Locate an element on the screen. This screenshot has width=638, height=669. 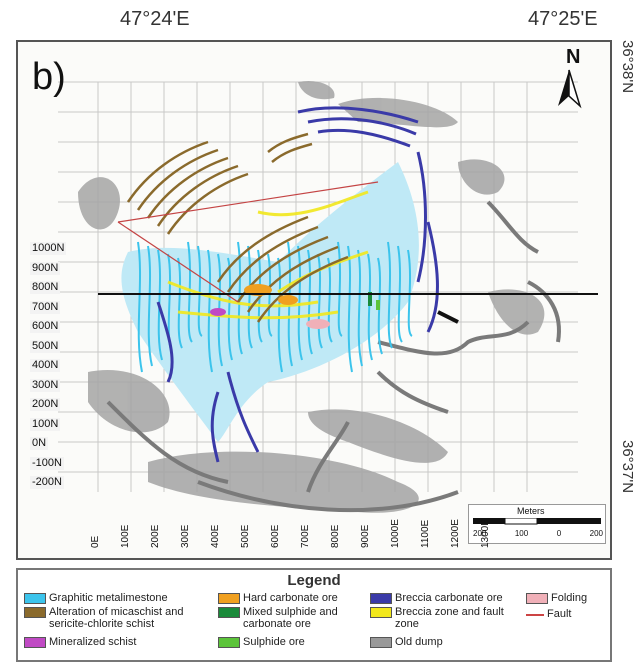
easting-label: 400E is located at coordinates (215, 536).